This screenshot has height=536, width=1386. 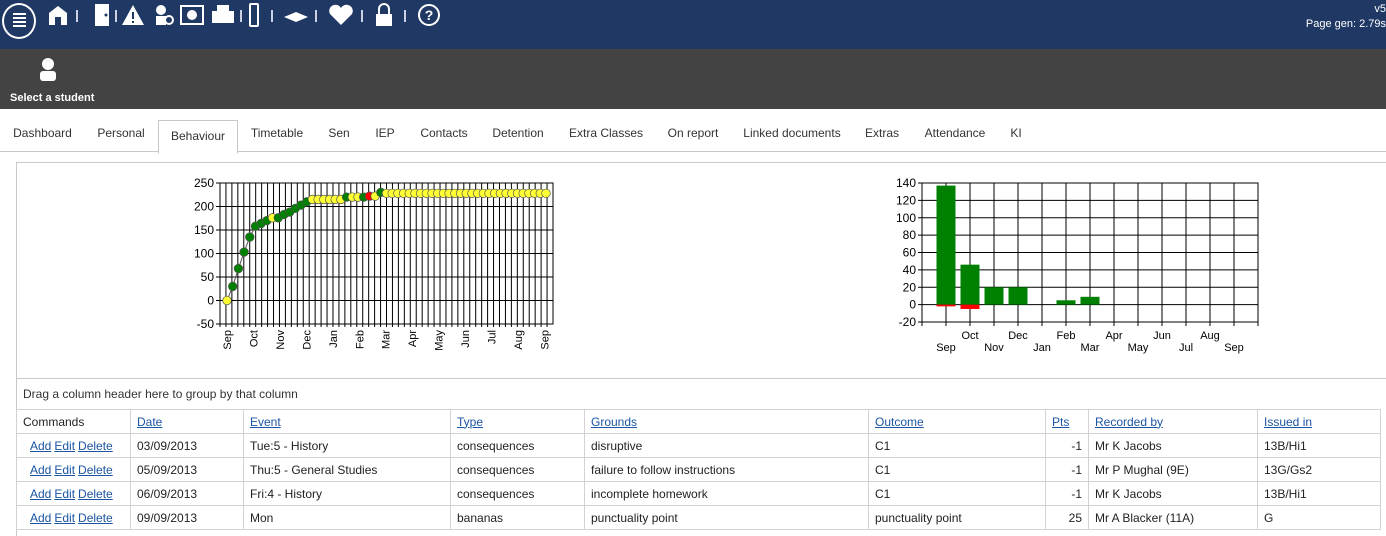 I want to click on select-student-label: Select a student, so click(x=52, y=98).